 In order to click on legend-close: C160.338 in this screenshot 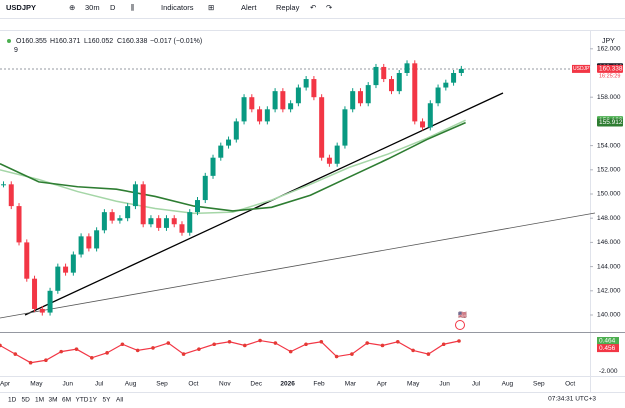, I will do `click(132, 41)`.